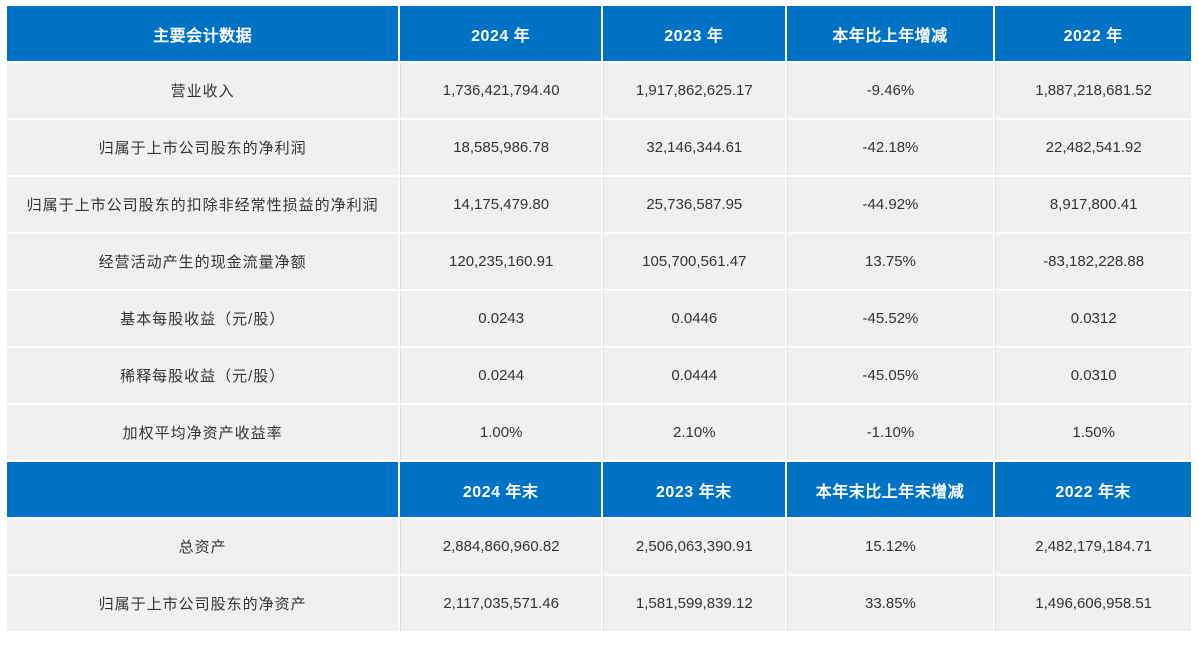 The height and width of the screenshot is (661, 1198). I want to click on value-cell: 8,917,800.41, so click(1093, 204).